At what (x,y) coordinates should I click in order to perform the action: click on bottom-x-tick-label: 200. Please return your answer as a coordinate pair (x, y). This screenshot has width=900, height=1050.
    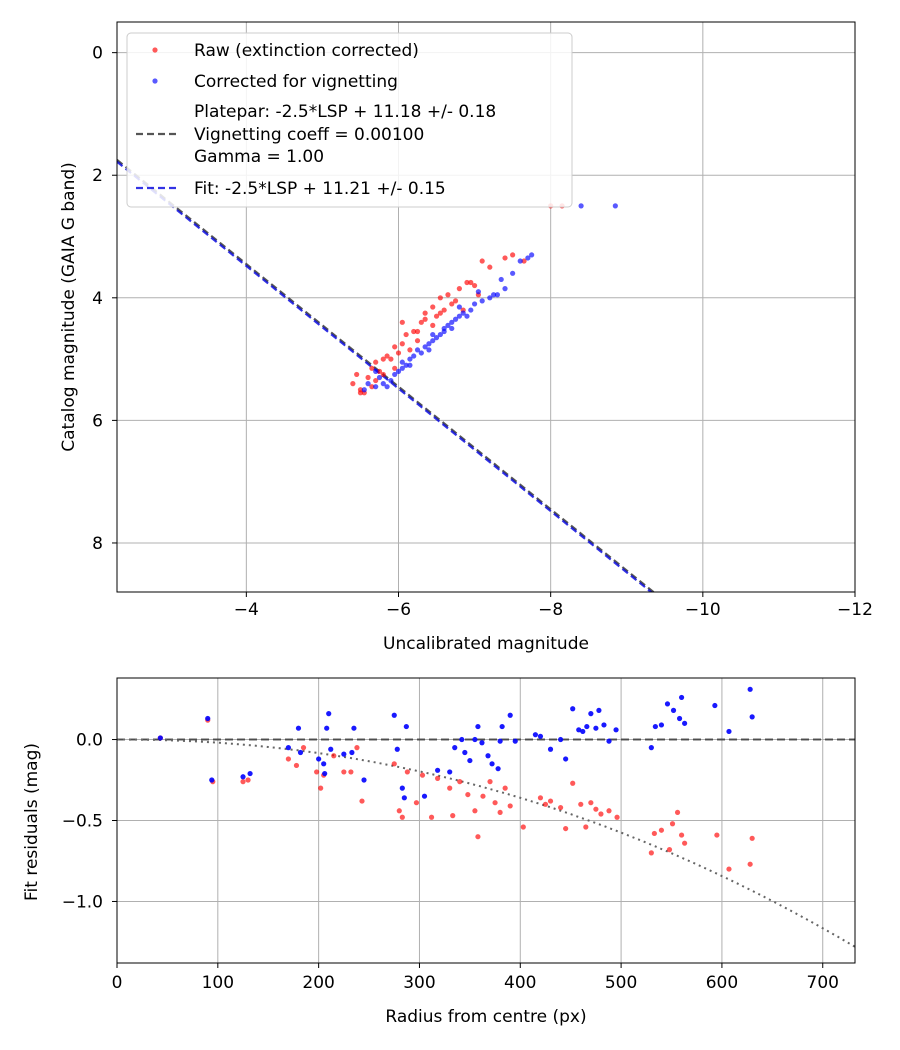
    Looking at the image, I should click on (318, 983).